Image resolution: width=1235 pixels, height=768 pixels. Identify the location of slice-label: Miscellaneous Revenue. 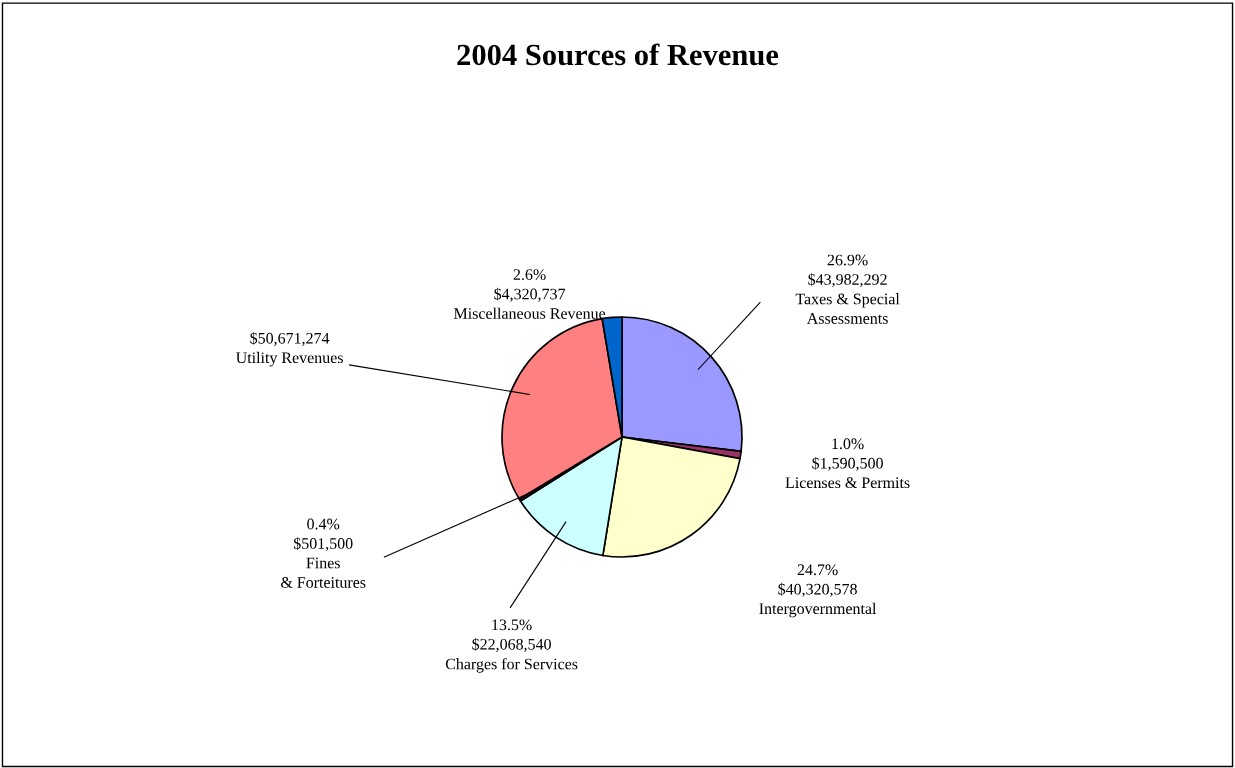
(529, 313).